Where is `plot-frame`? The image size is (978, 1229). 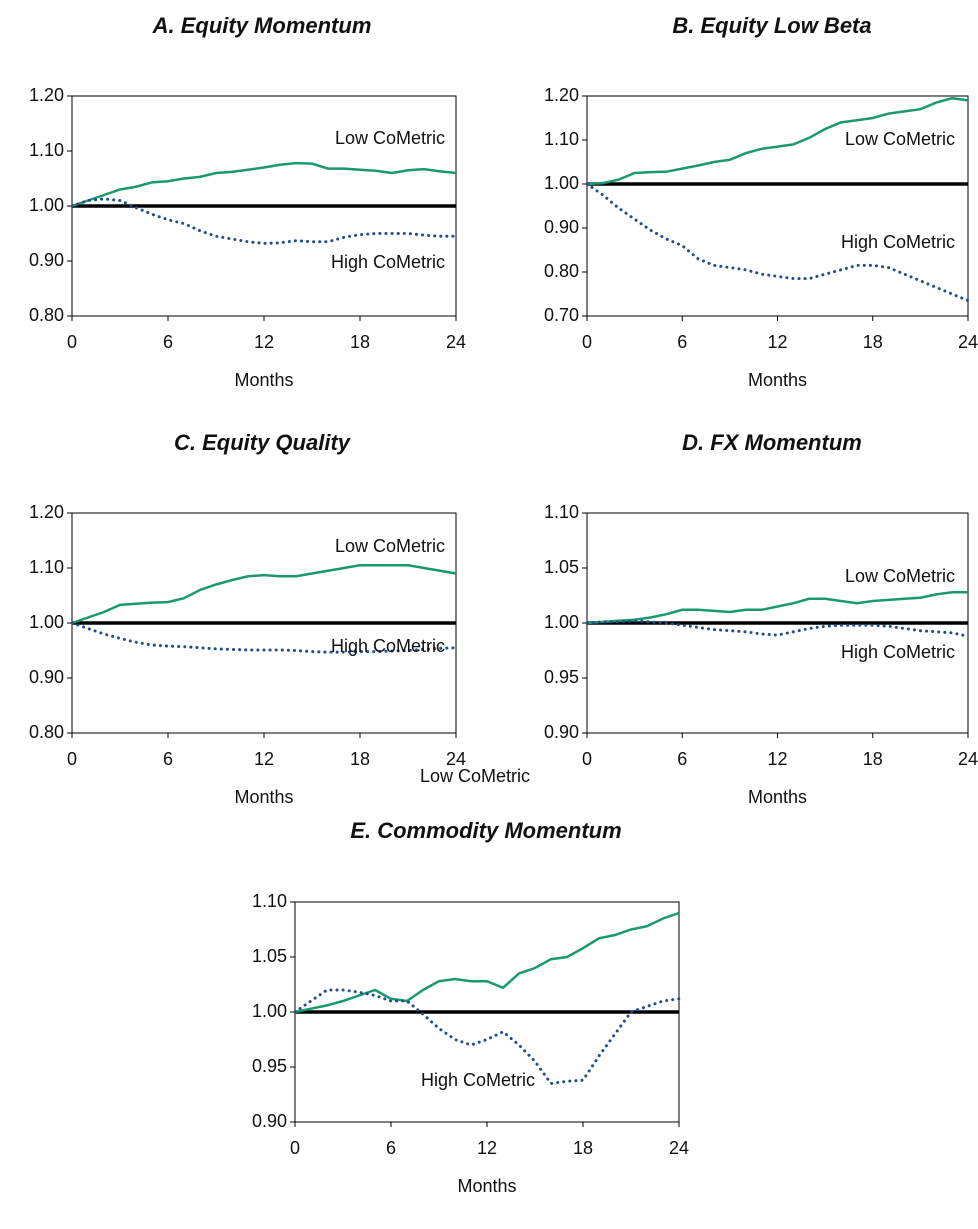 plot-frame is located at coordinates (777, 206).